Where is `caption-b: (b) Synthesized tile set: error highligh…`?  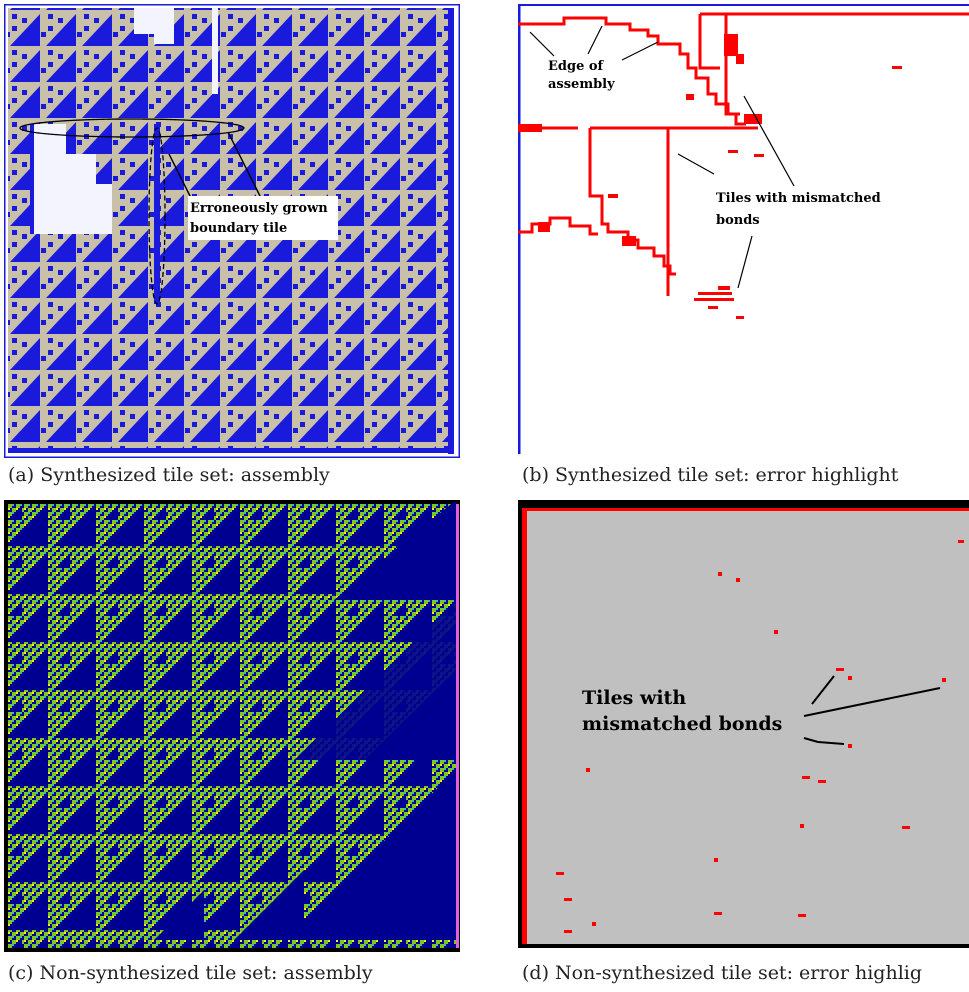
caption-b: (b) Synthesized tile set: error highligh… is located at coordinates (710, 475).